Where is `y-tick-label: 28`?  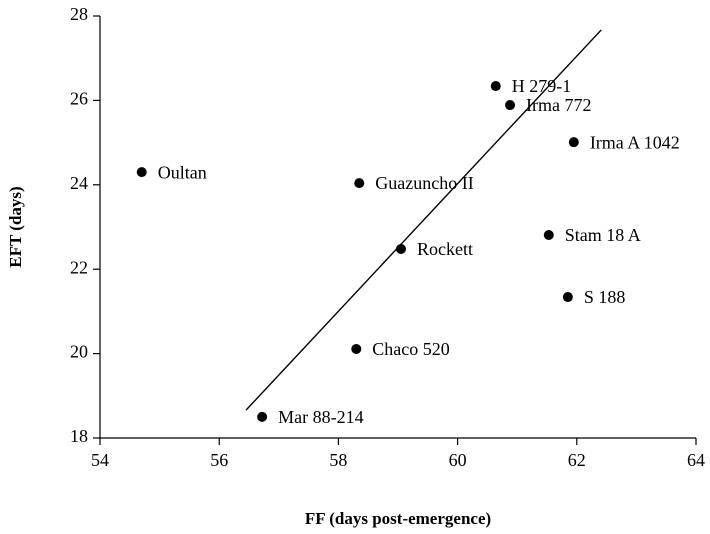 y-tick-label: 28 is located at coordinates (79, 14).